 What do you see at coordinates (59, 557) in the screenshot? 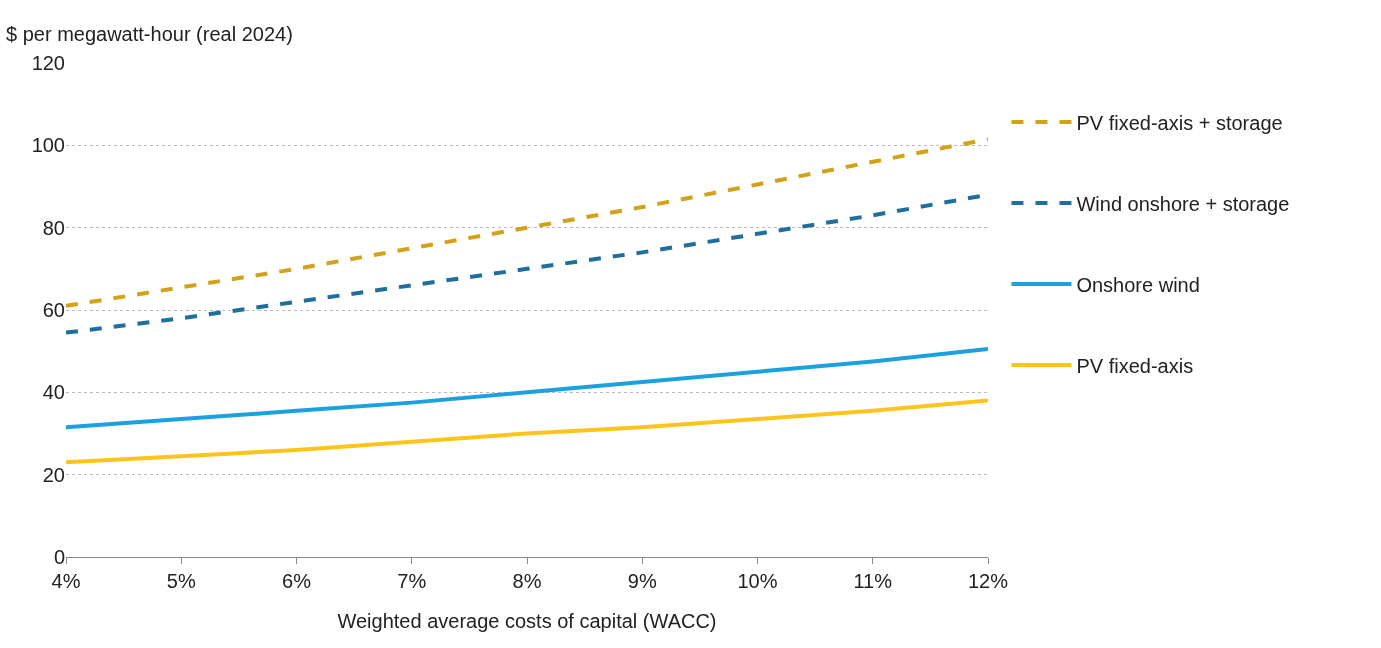
I see `y-tick-label: 0` at bounding box center [59, 557].